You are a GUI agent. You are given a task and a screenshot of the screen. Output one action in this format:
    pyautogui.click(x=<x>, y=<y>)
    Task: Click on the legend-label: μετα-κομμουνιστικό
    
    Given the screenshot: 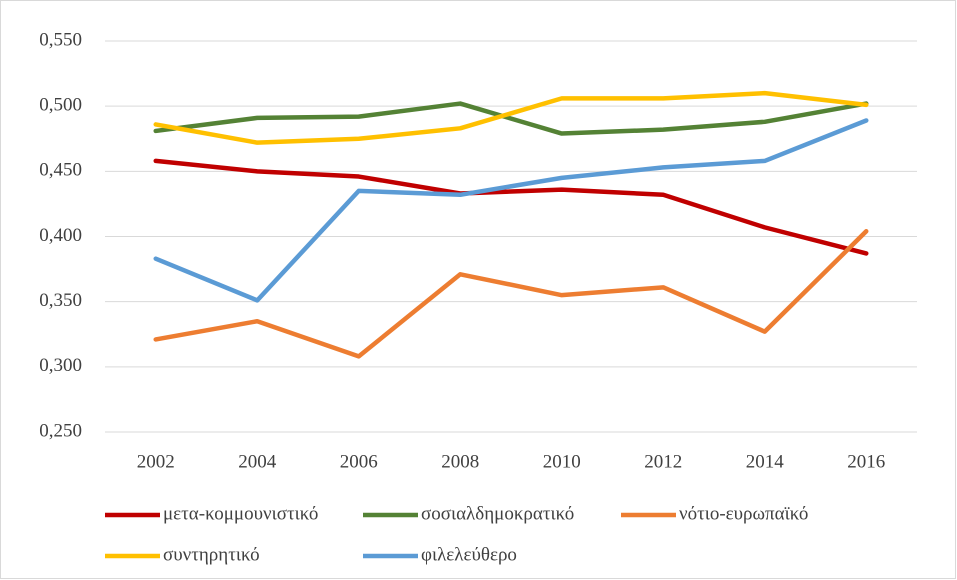 What is the action you would take?
    pyautogui.click(x=240, y=513)
    